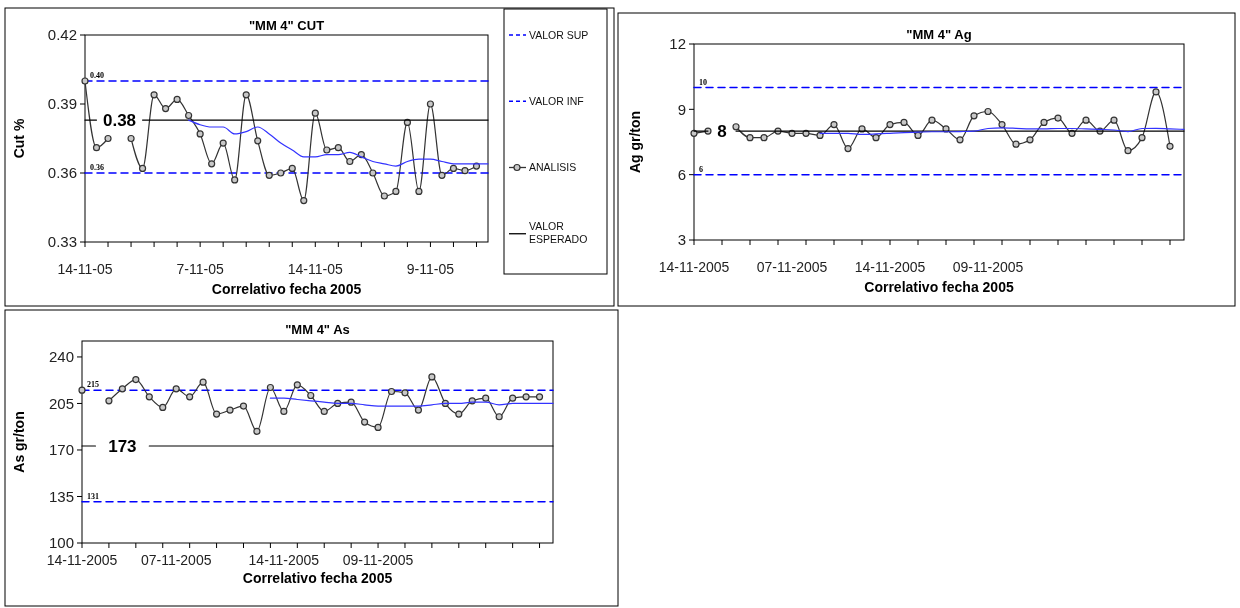 This screenshot has height=608, width=1240. What do you see at coordinates (97, 75) in the screenshot?
I see `data-label: 0.40` at bounding box center [97, 75].